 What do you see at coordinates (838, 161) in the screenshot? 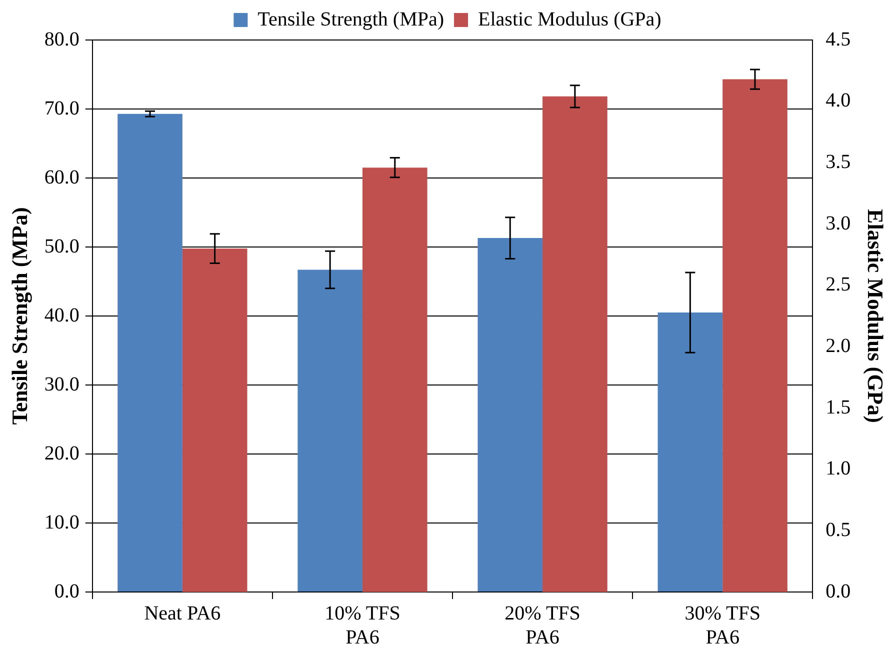
I see `y2-tick-label: 3.5` at bounding box center [838, 161].